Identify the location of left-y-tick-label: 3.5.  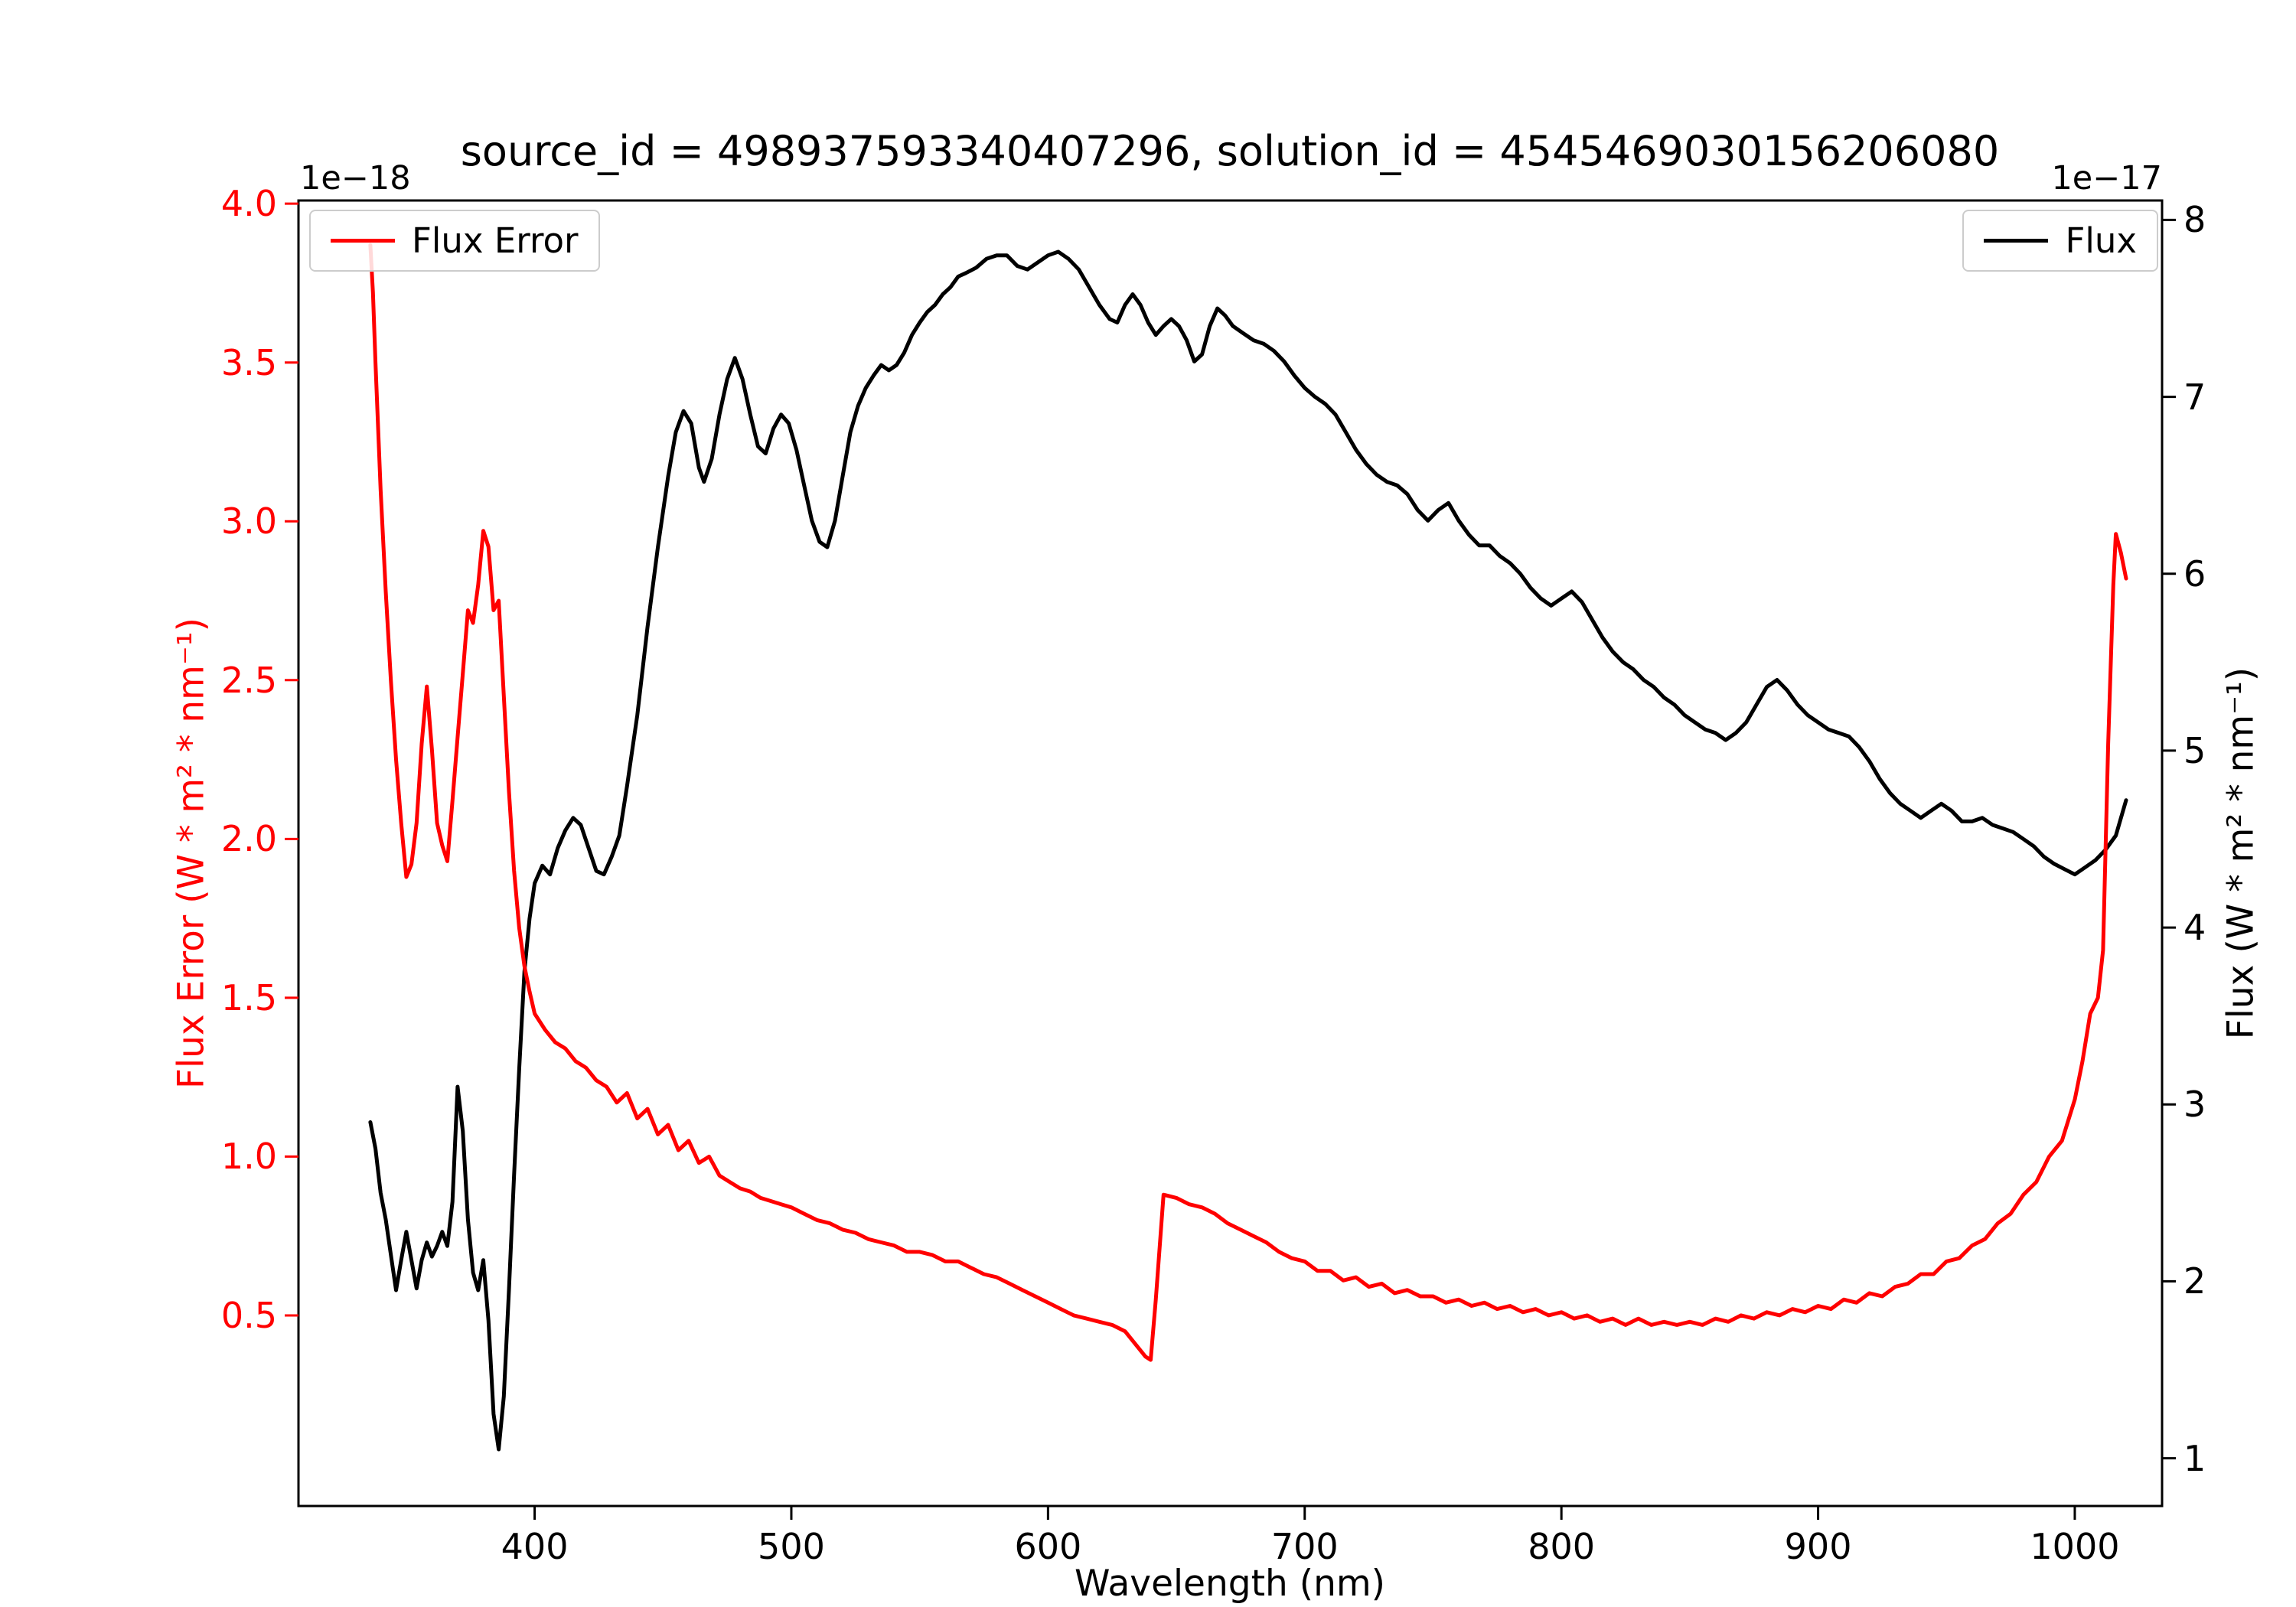
(248, 362).